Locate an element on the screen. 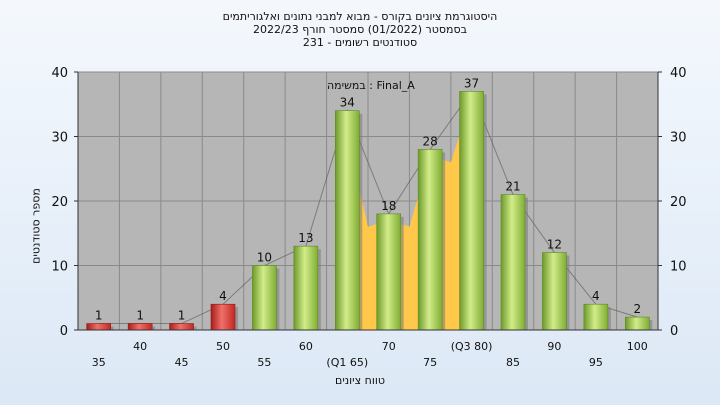 The image size is (720, 405). y-tick-label-left: 0 is located at coordinates (64, 331).